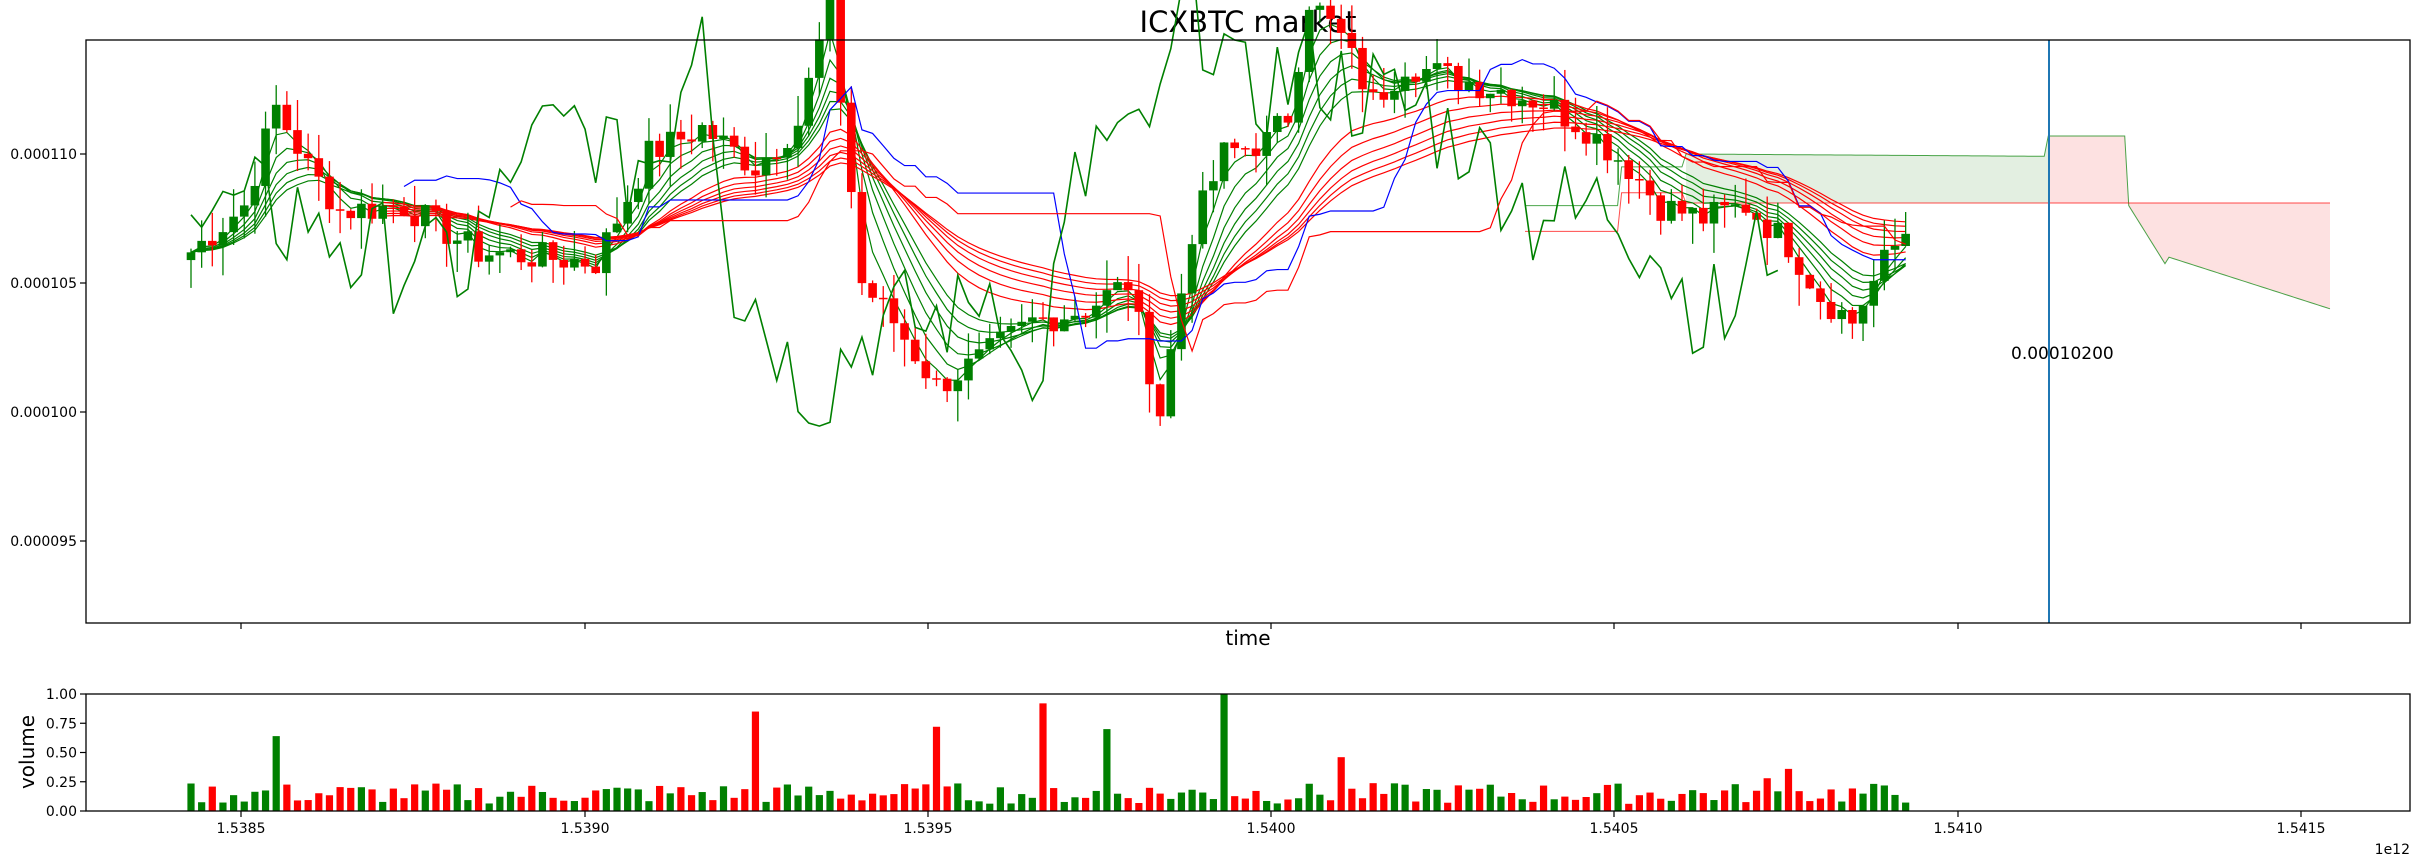  I want to click on volume-x-tick-label: 1.5390, so click(585, 829).